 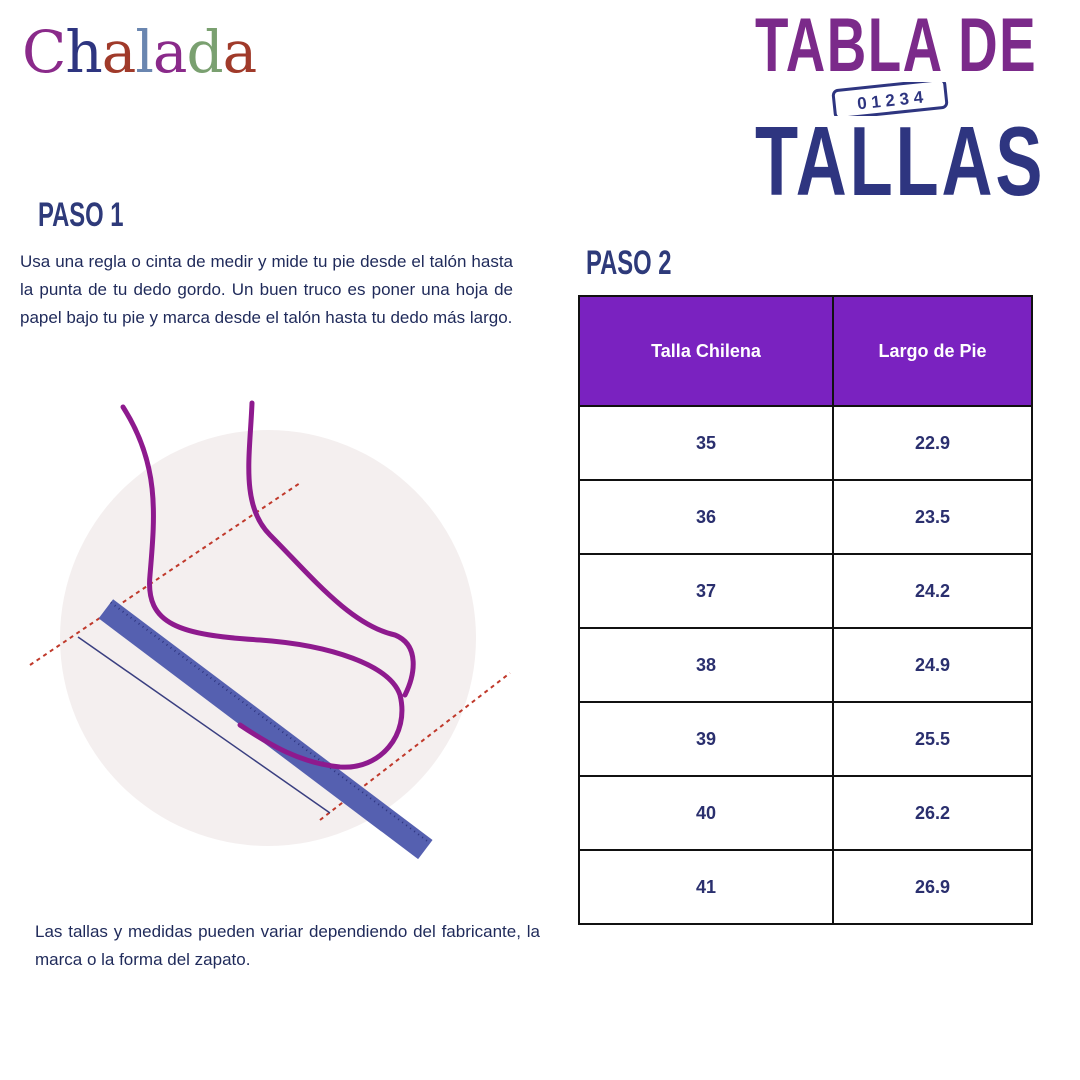 What do you see at coordinates (706, 739) in the screenshot?
I see `size-cell: 39` at bounding box center [706, 739].